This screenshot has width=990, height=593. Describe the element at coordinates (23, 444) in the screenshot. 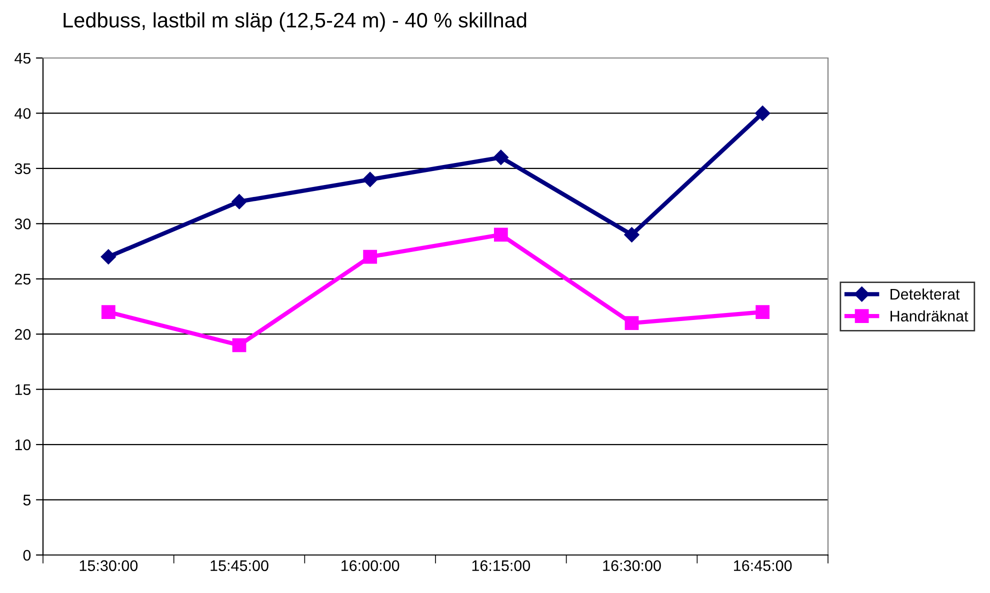

I see `y-tick-label: 10` at that location.